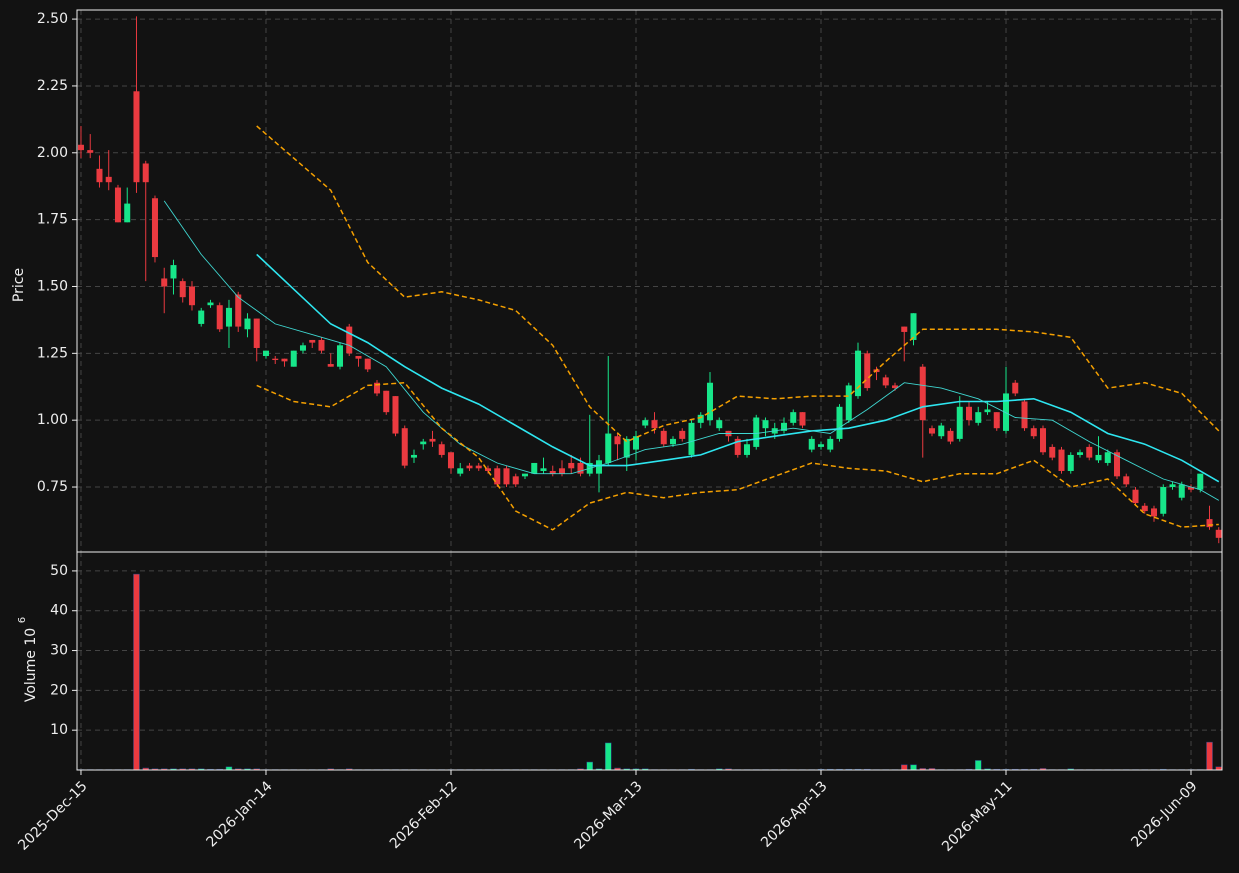  Describe the element at coordinates (52, 353) in the screenshot. I see `y-tick-label: 1.25` at that location.